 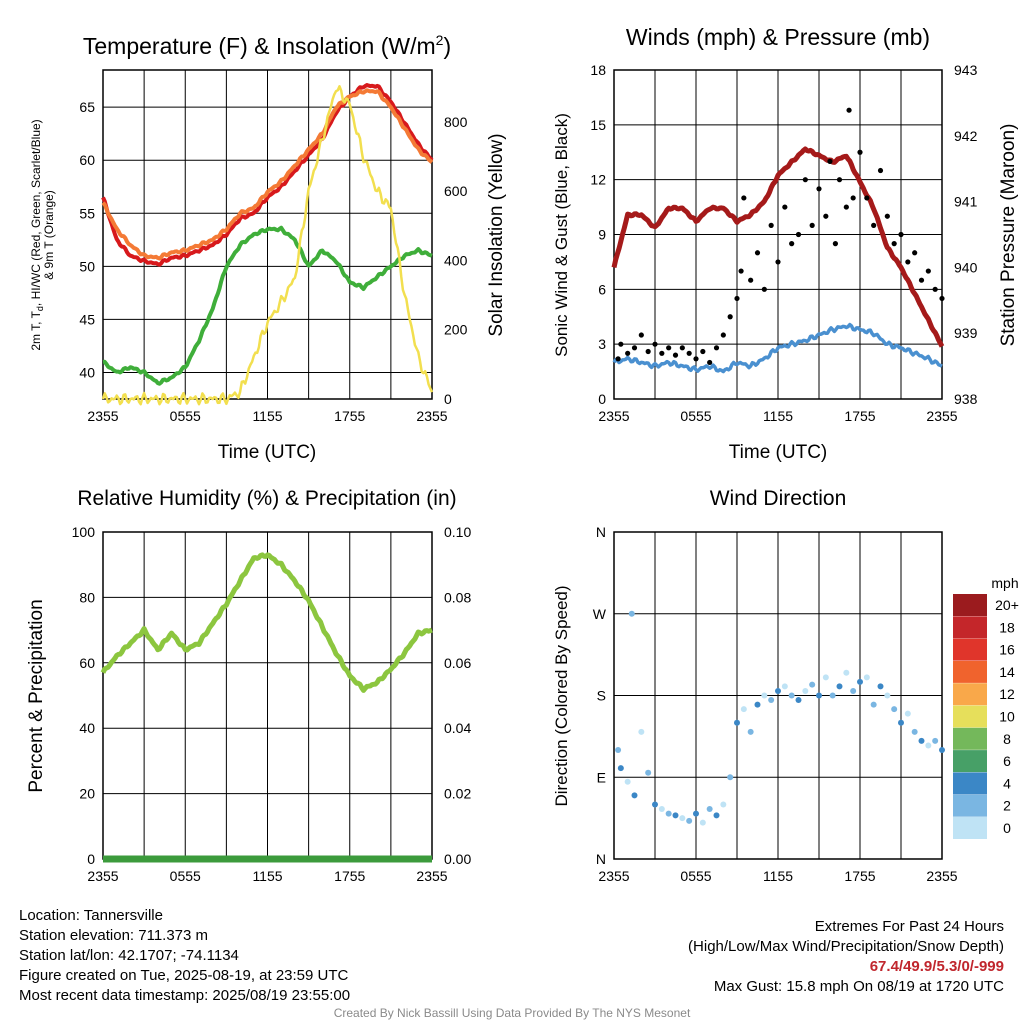 What do you see at coordinates (91, 915) in the screenshot?
I see `location-text: Location: Tannersville` at bounding box center [91, 915].